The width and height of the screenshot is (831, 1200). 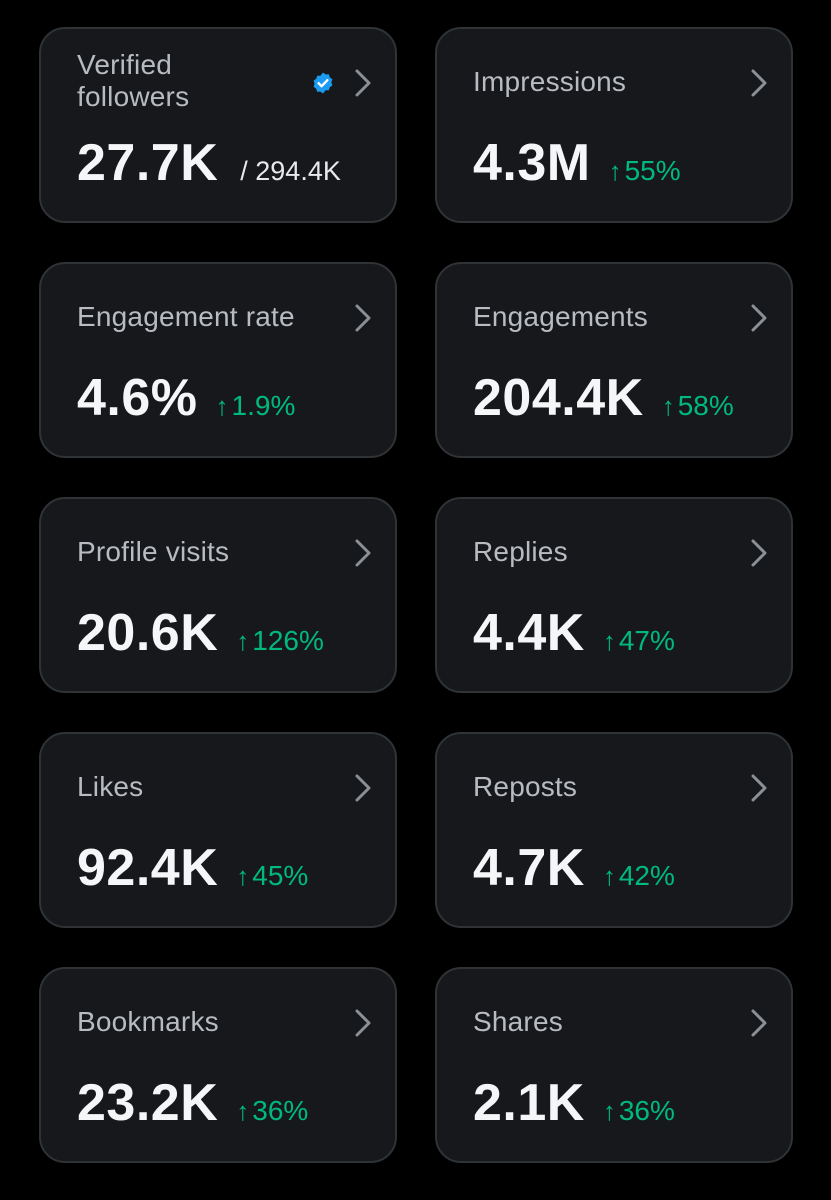 What do you see at coordinates (525, 786) in the screenshot?
I see `card-label: Reposts` at bounding box center [525, 786].